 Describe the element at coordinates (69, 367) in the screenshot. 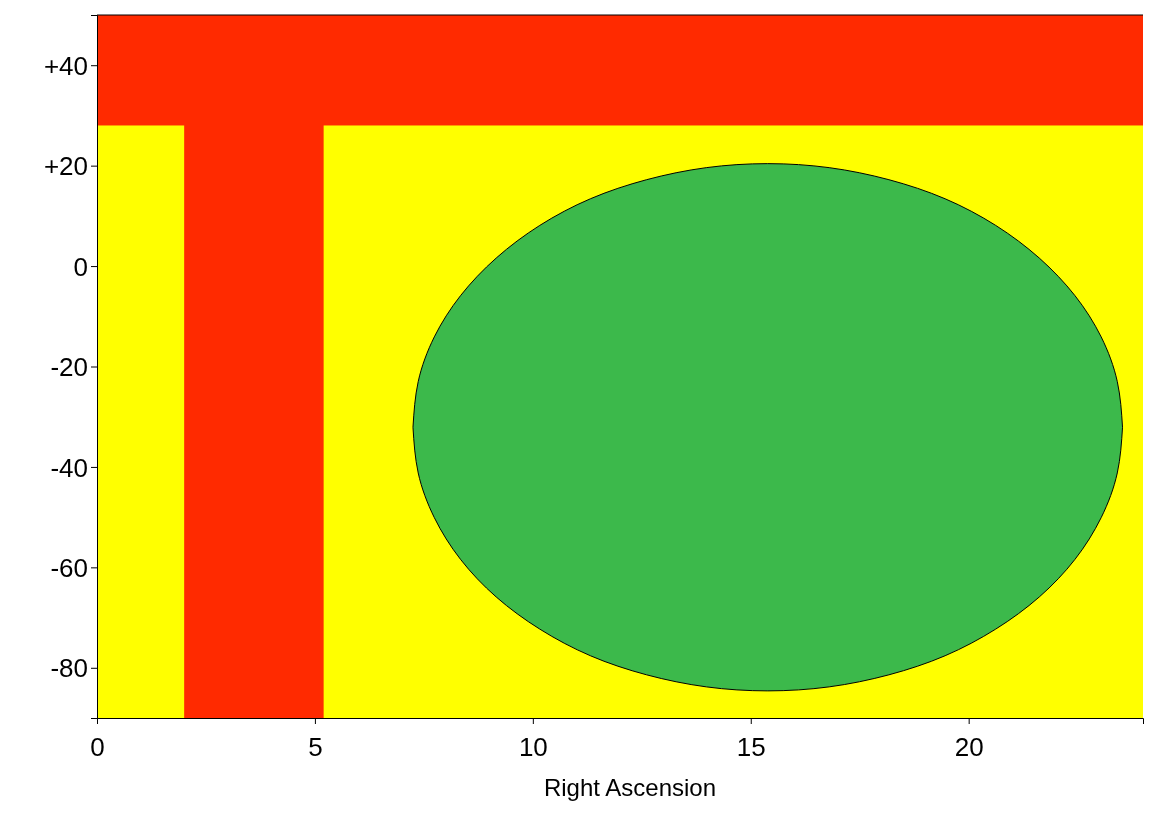

I see `y-tick-label: -20` at that location.